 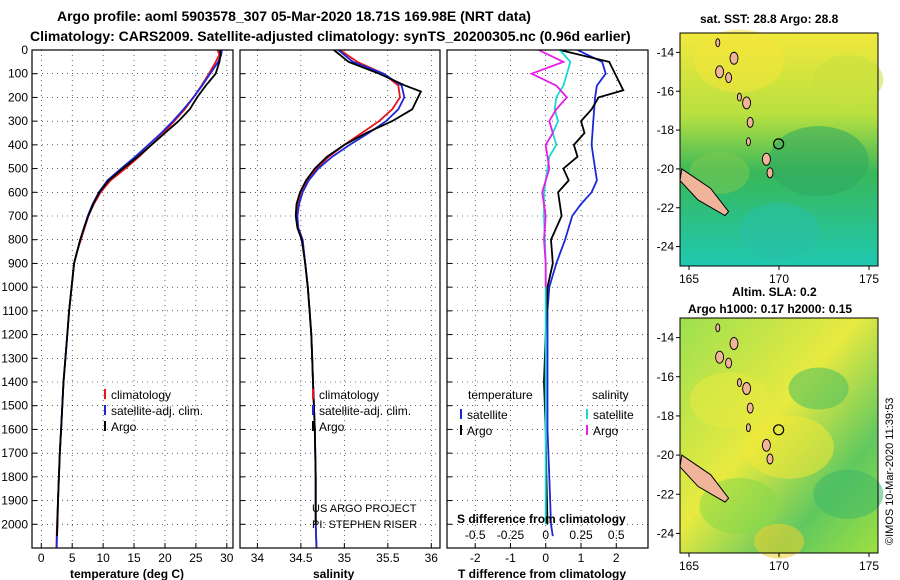 I want to click on difference-xlabel: T difference from climatology, so click(x=542, y=573).